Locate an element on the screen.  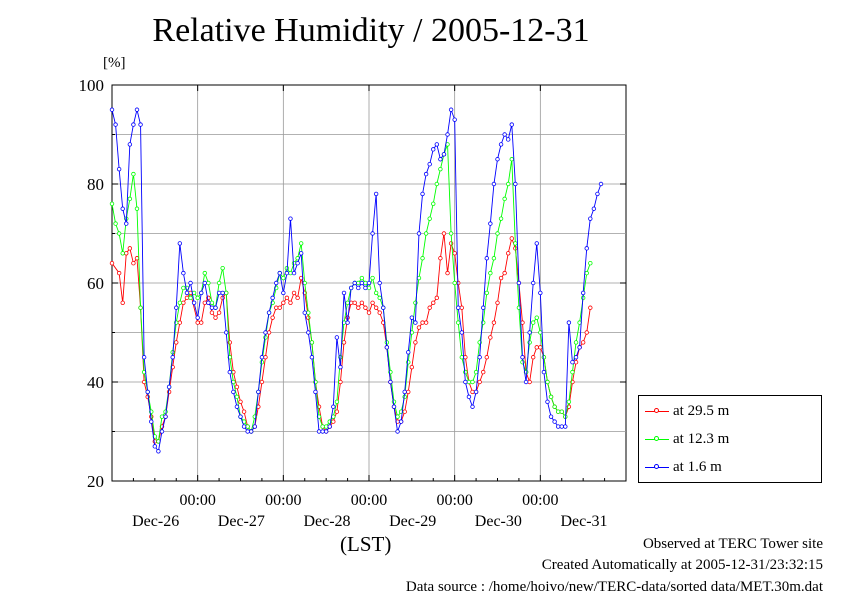
y-tick-label: 40 is located at coordinates (95, 382).